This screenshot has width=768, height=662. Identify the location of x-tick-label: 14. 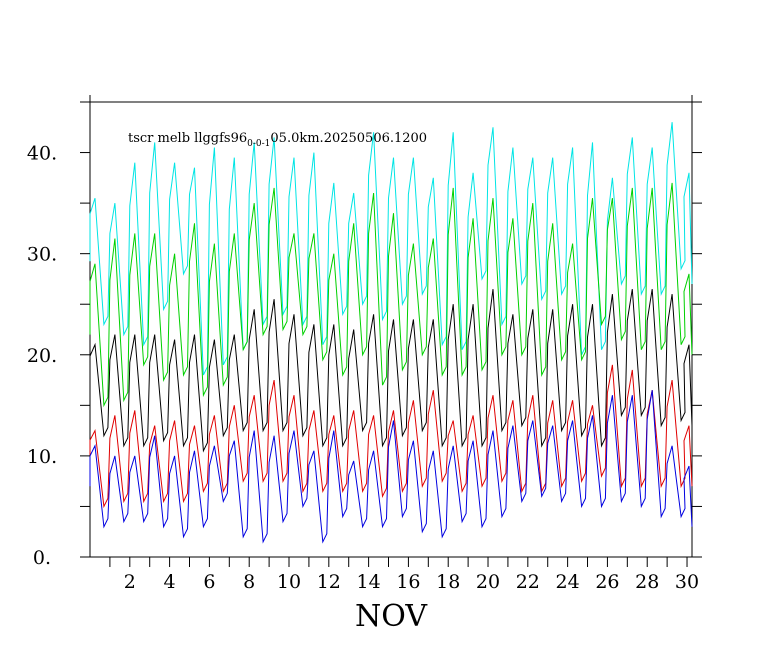
(369, 582).